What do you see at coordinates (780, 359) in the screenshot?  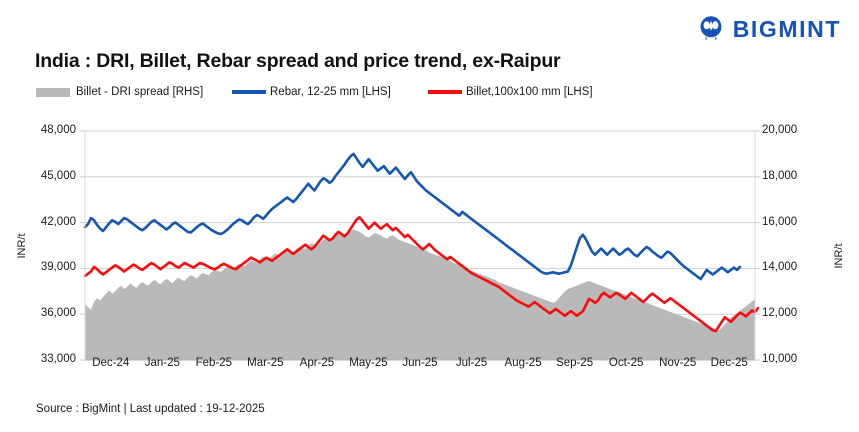 I see `y-axis-right-tick: 10,000` at bounding box center [780, 359].